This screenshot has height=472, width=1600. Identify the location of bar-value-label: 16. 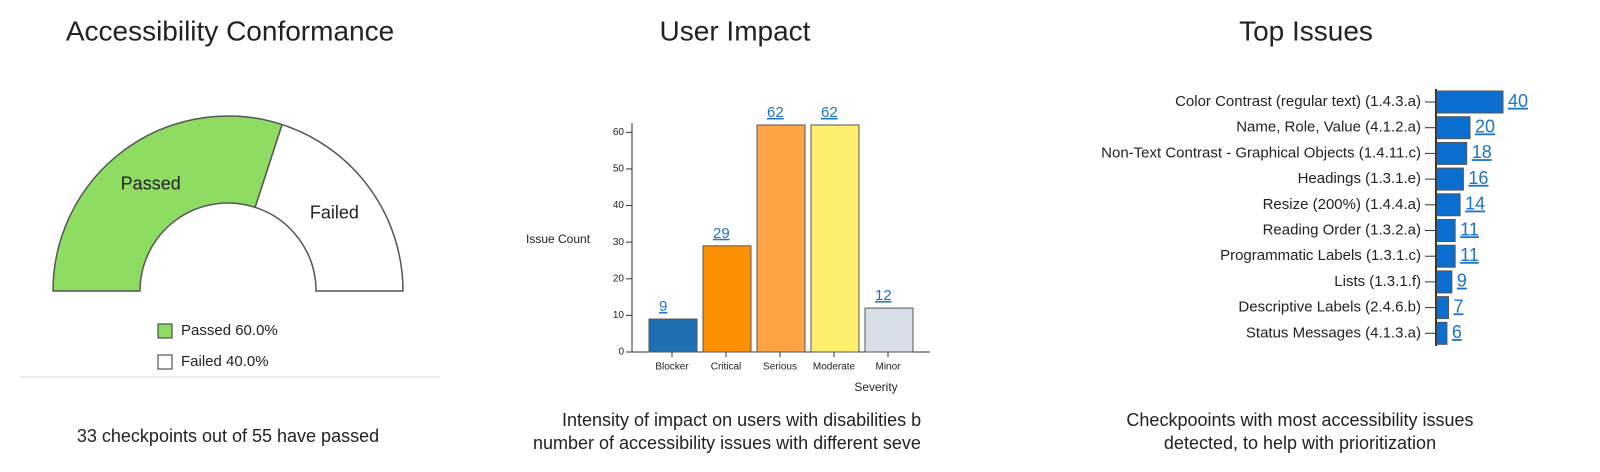
(1478, 178).